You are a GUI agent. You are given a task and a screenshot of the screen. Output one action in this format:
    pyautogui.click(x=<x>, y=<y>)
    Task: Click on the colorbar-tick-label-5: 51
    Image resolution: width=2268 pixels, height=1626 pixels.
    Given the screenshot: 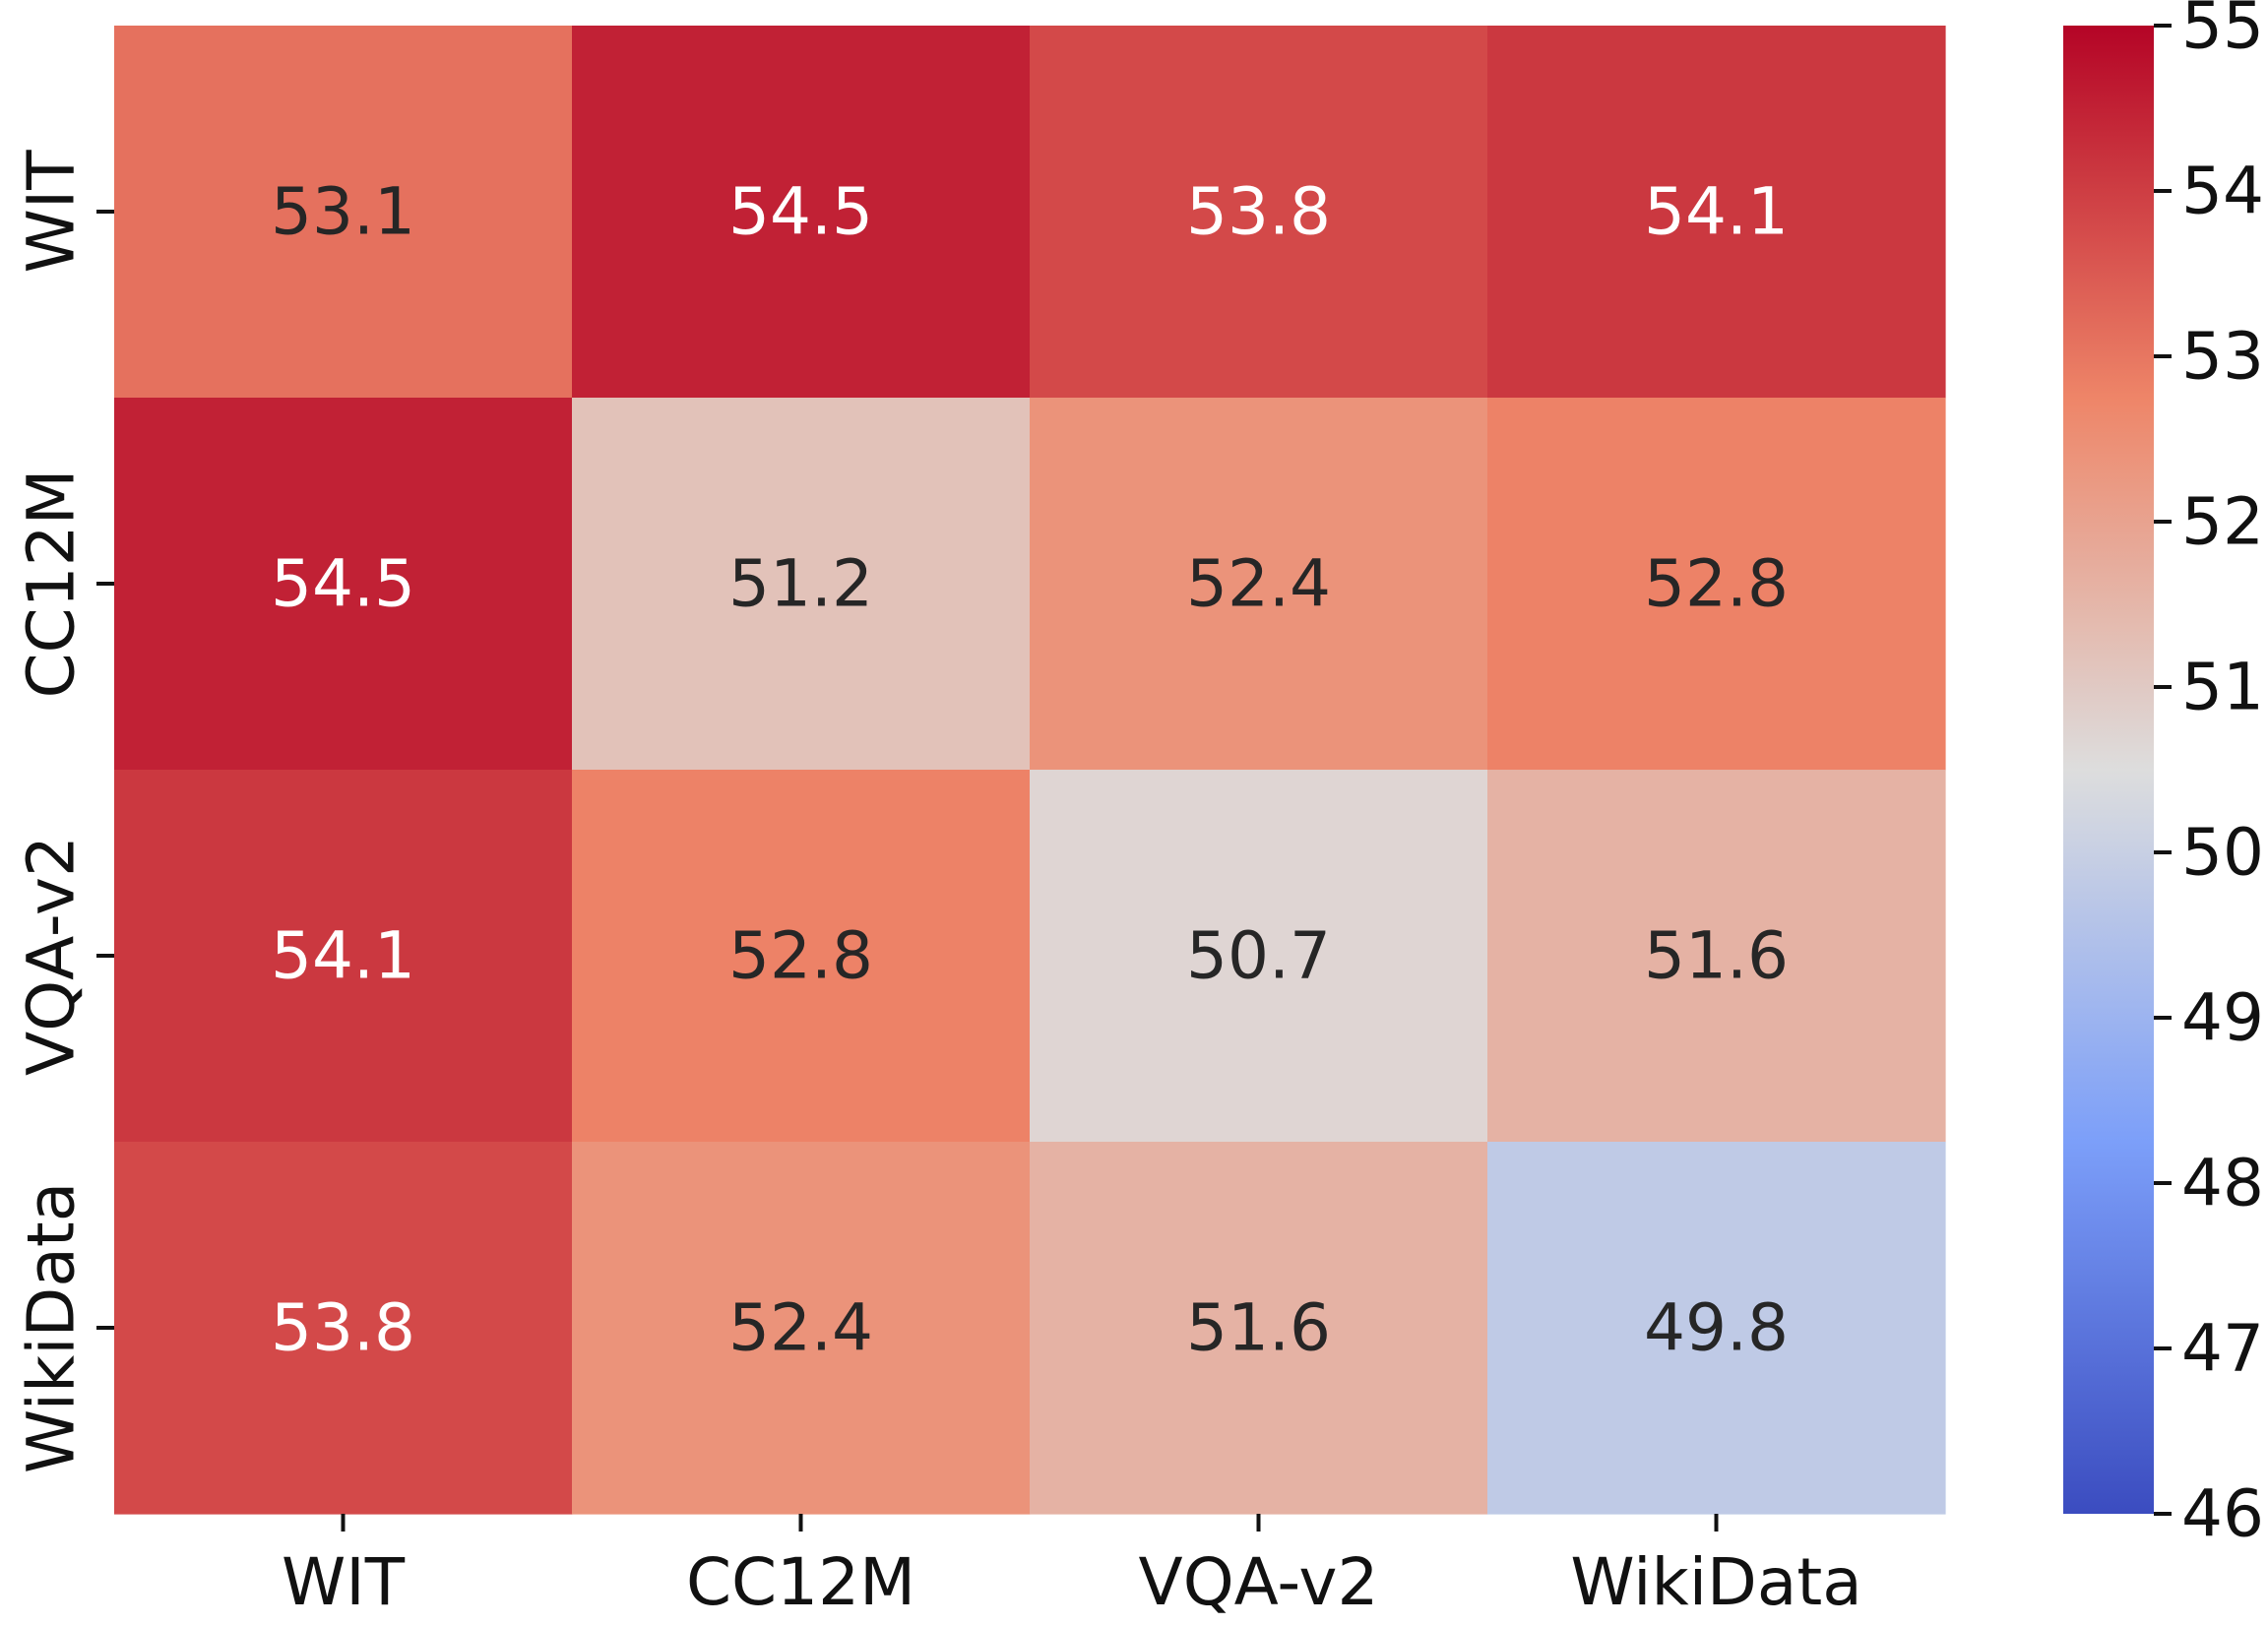 What is the action you would take?
    pyautogui.click(x=2222, y=687)
    